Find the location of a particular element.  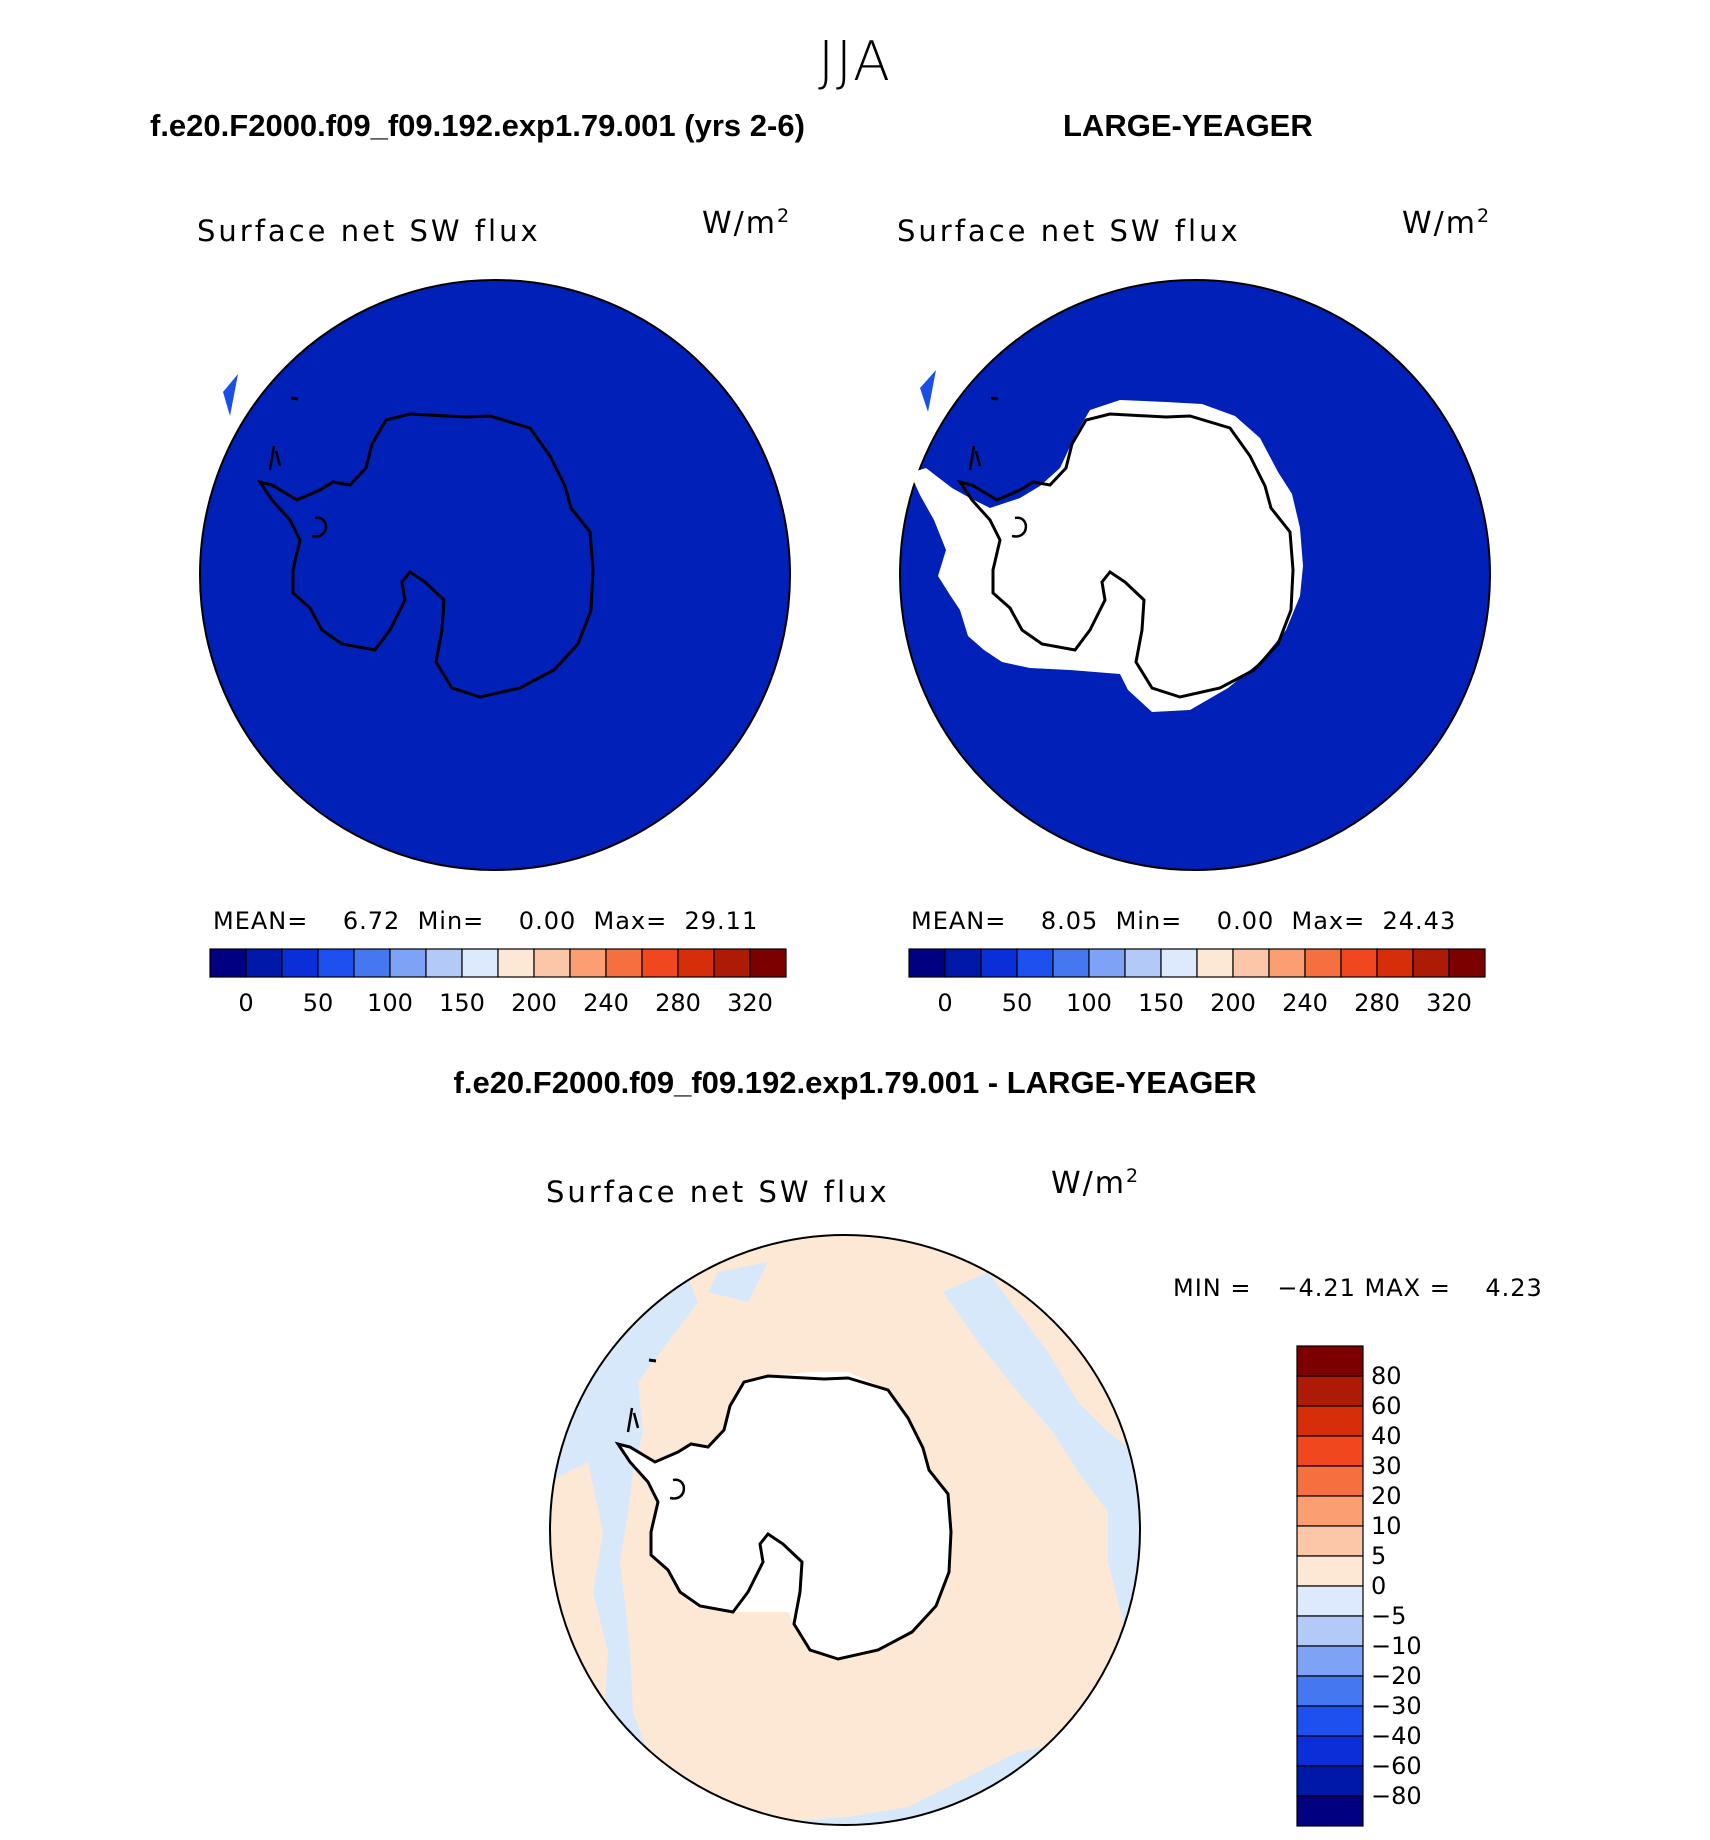

model-plot-label: Surface net SW flux is located at coordinates (369, 231).